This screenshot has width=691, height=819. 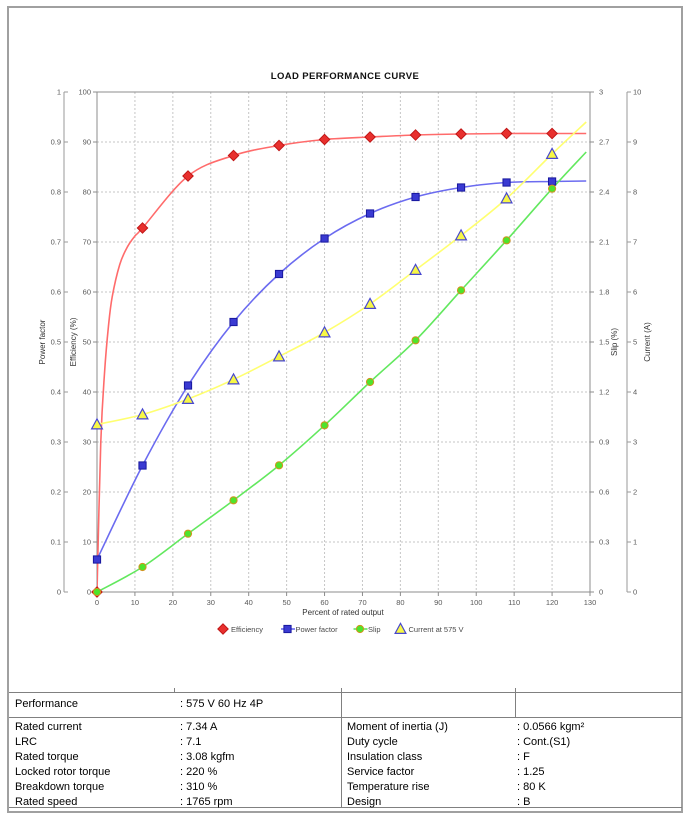 I want to click on efficiency-axis-title: Efficiency (%), so click(x=73, y=341).